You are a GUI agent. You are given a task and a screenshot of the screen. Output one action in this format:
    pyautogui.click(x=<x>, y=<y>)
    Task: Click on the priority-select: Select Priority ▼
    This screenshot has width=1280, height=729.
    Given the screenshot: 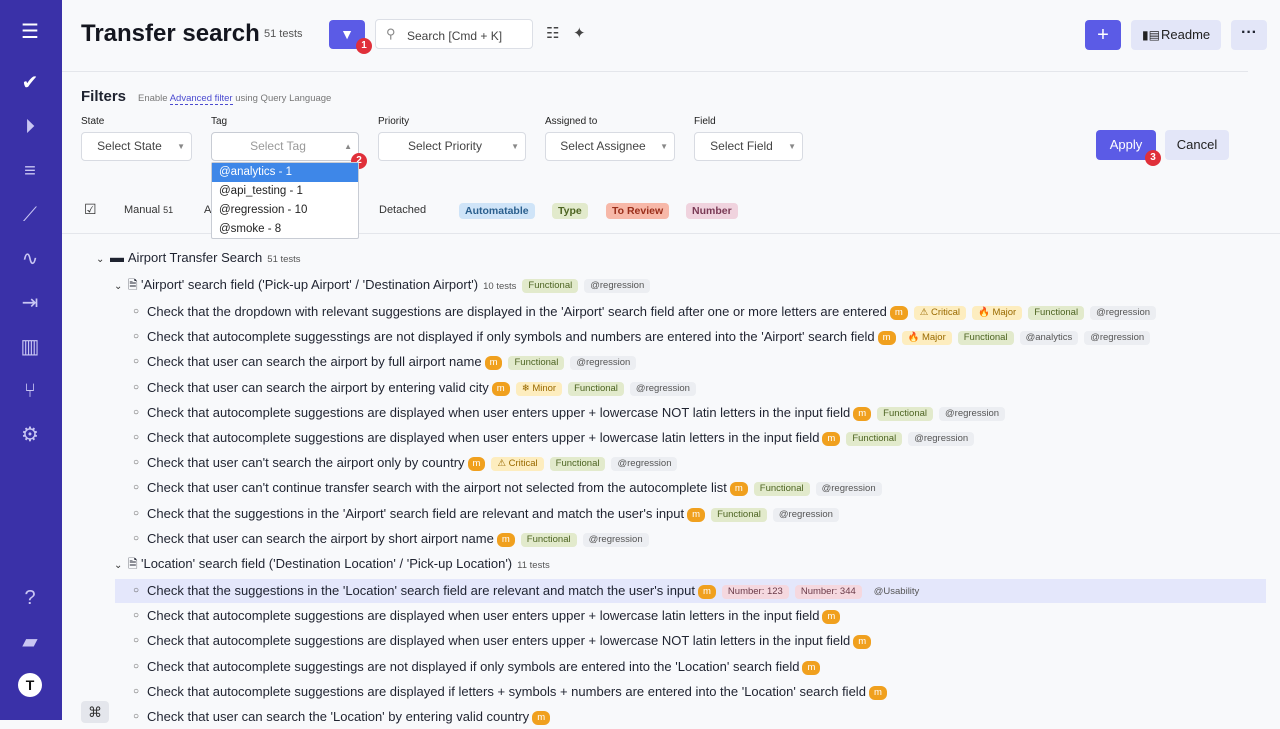 What is the action you would take?
    pyautogui.click(x=452, y=146)
    